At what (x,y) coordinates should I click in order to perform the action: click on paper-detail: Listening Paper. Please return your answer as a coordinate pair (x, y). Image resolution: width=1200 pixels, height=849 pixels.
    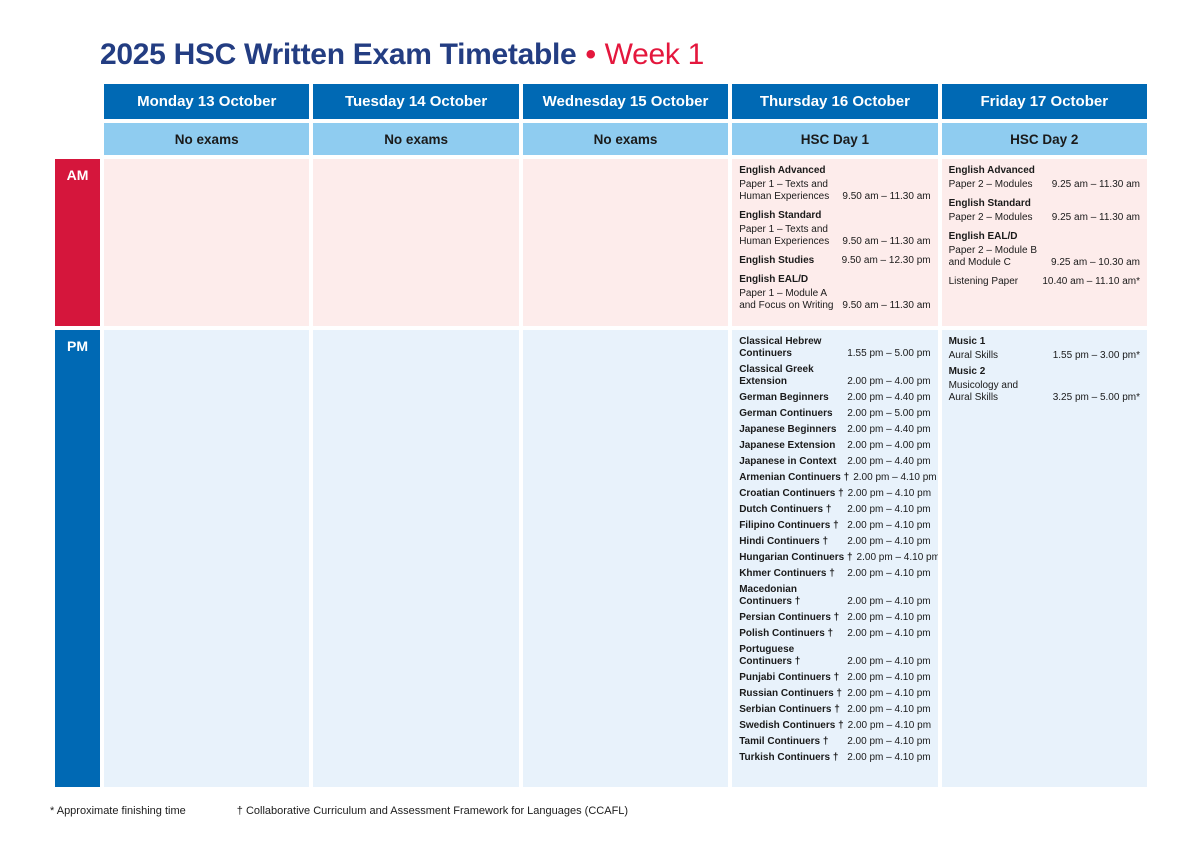
    Looking at the image, I should click on (984, 282).